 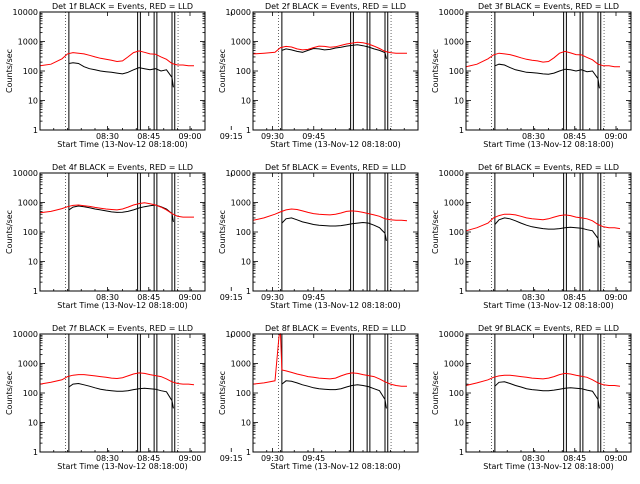 I want to click on panel-title: Det 6f BLACK = Events, RED = LLD, so click(x=548, y=167).